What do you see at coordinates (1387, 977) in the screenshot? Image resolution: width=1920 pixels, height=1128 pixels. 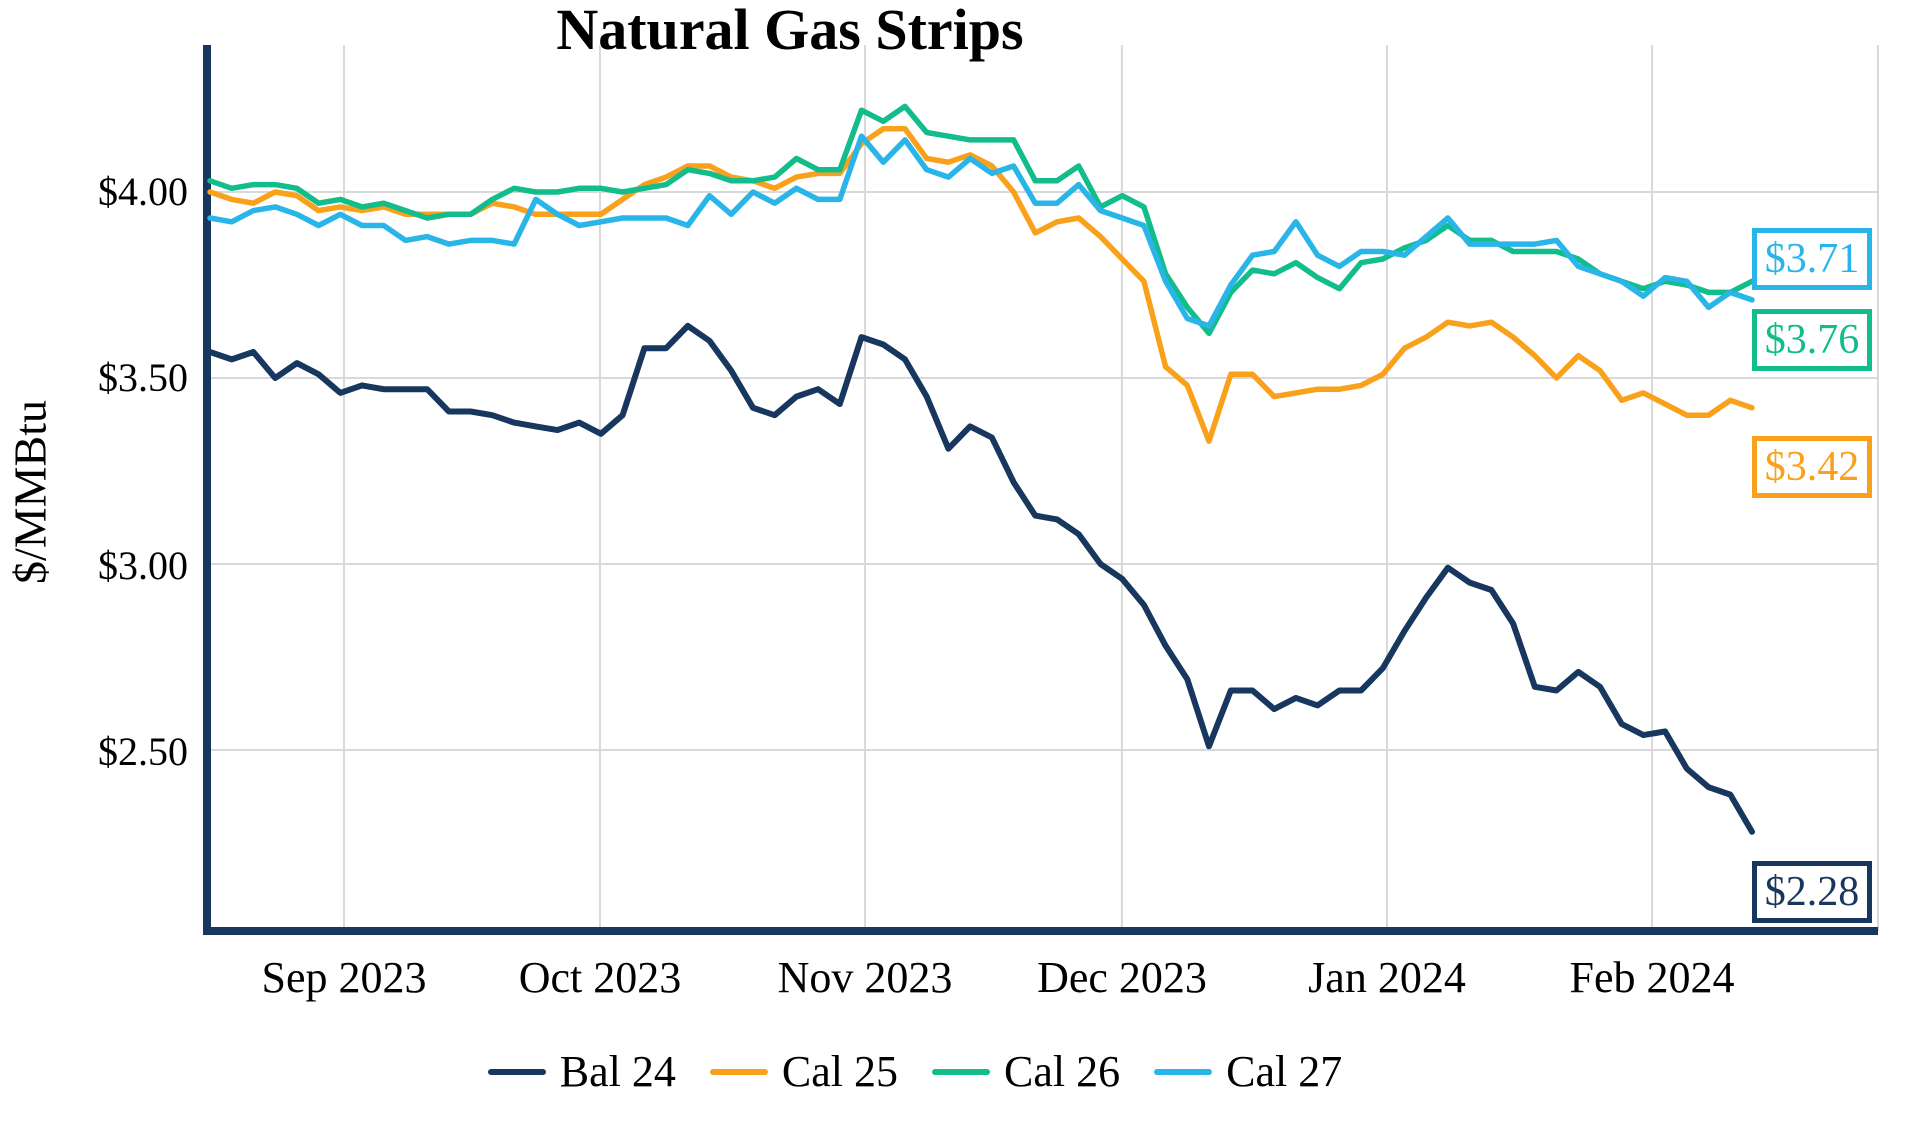 I see `x-tick-jan-2024: Jan 2024` at bounding box center [1387, 977].